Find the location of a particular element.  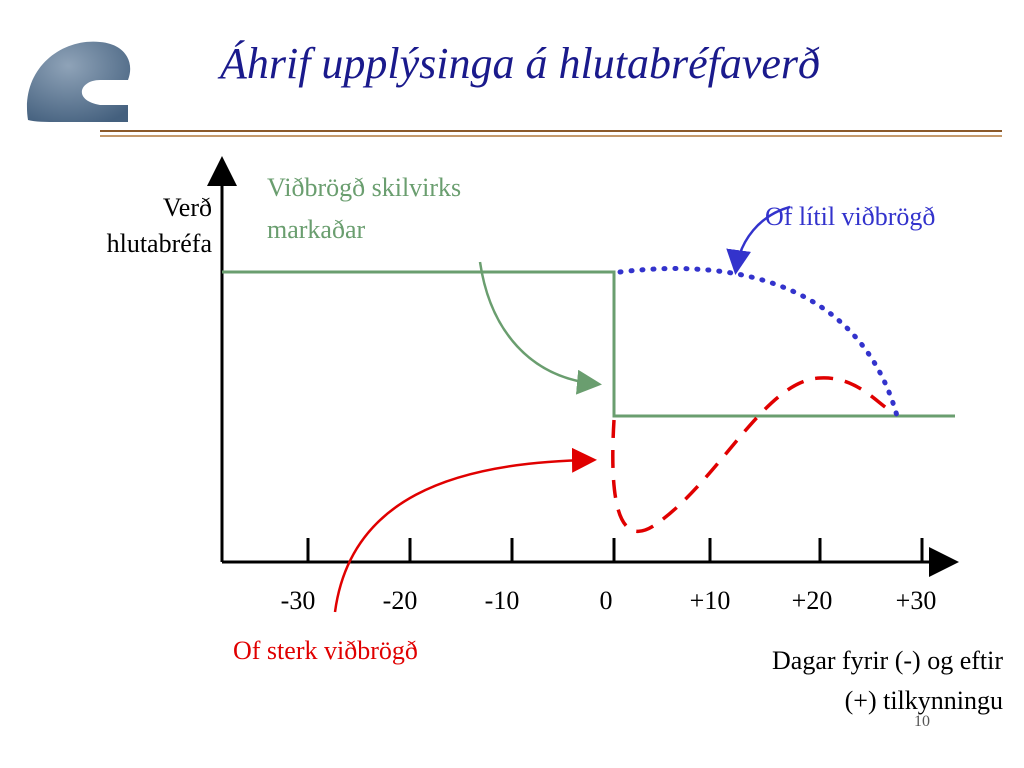

x-tick-label: +20 is located at coordinates (812, 600).